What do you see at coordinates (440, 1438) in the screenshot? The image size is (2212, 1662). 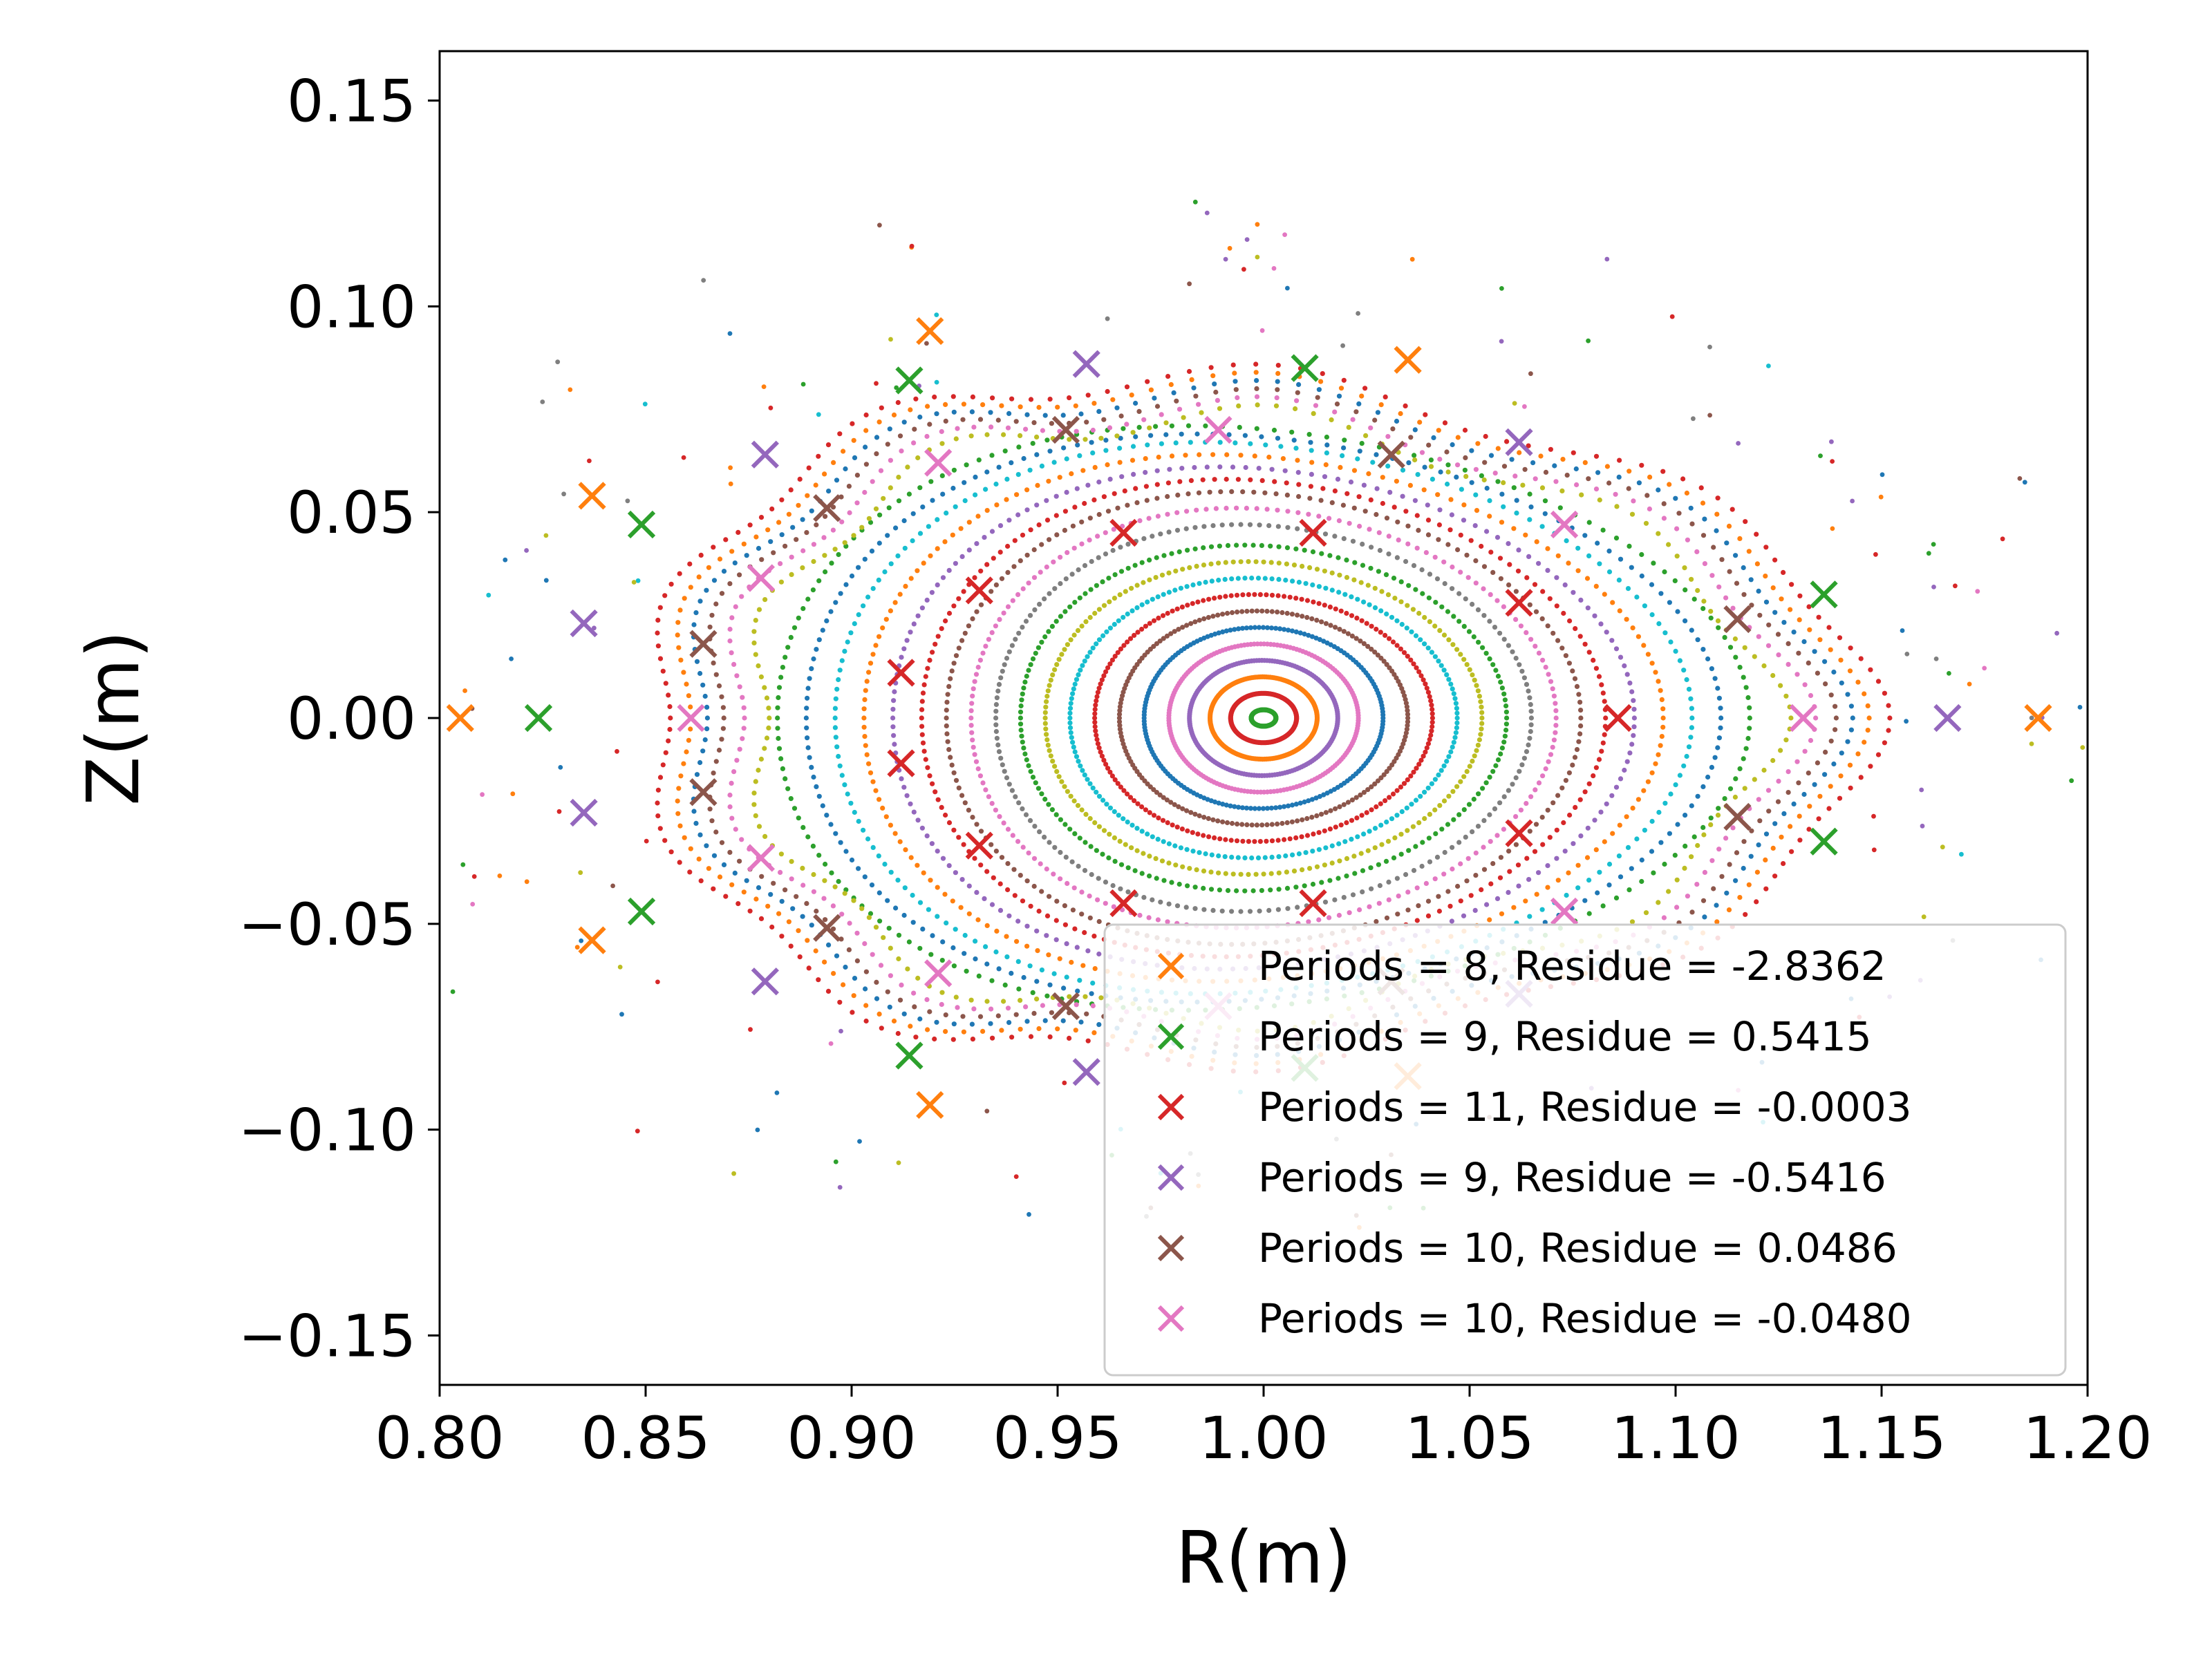 I see `x-tick-label: 0.80` at bounding box center [440, 1438].